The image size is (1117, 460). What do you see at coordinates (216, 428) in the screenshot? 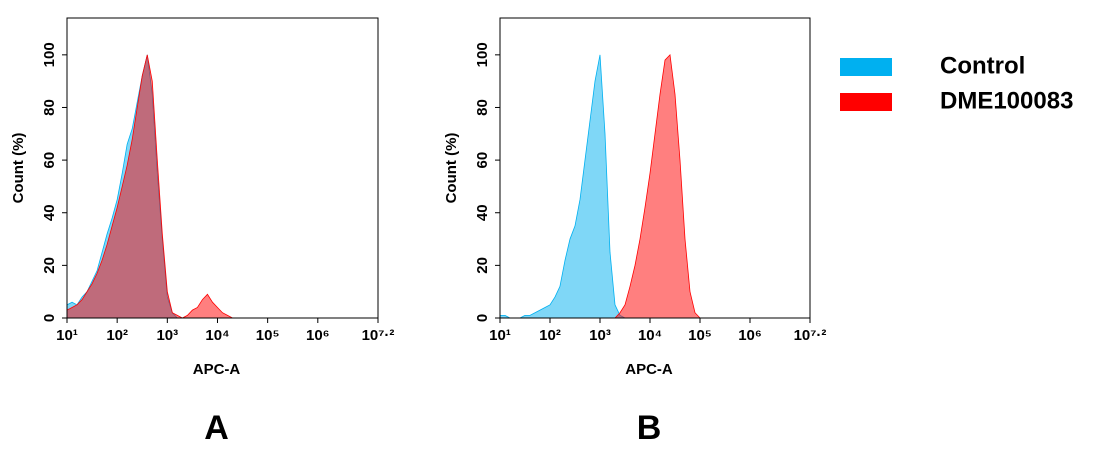
I see `panel-label: A` at bounding box center [216, 428].